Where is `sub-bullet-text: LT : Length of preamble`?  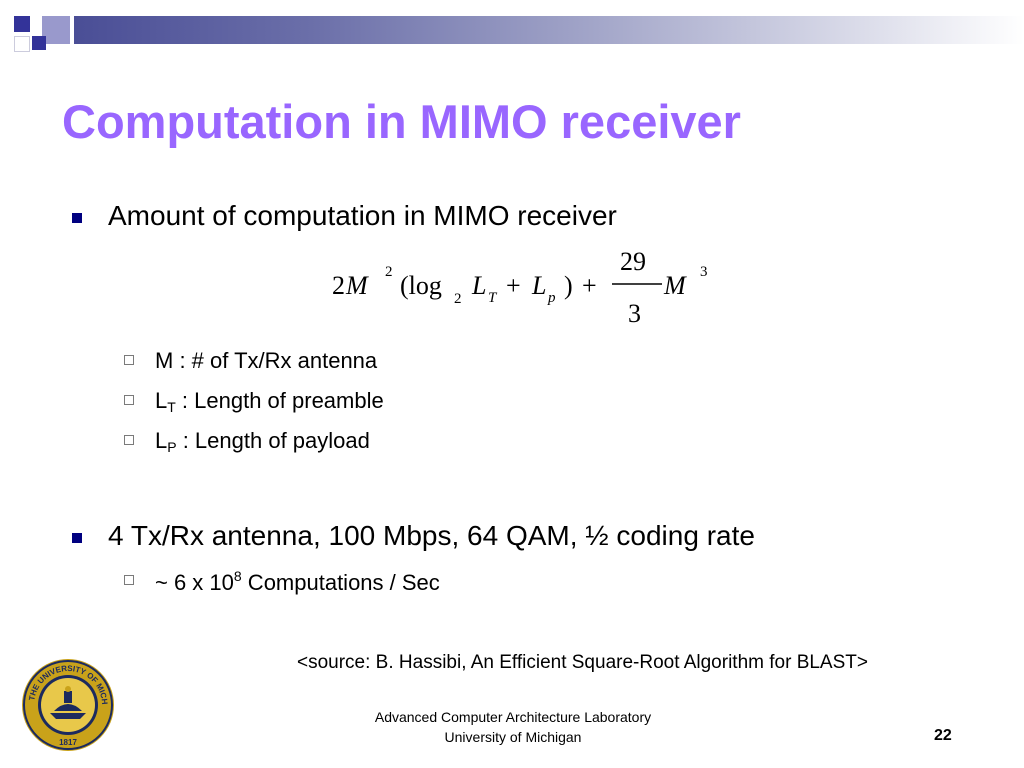 sub-bullet-text: LT : Length of preamble is located at coordinates (269, 401).